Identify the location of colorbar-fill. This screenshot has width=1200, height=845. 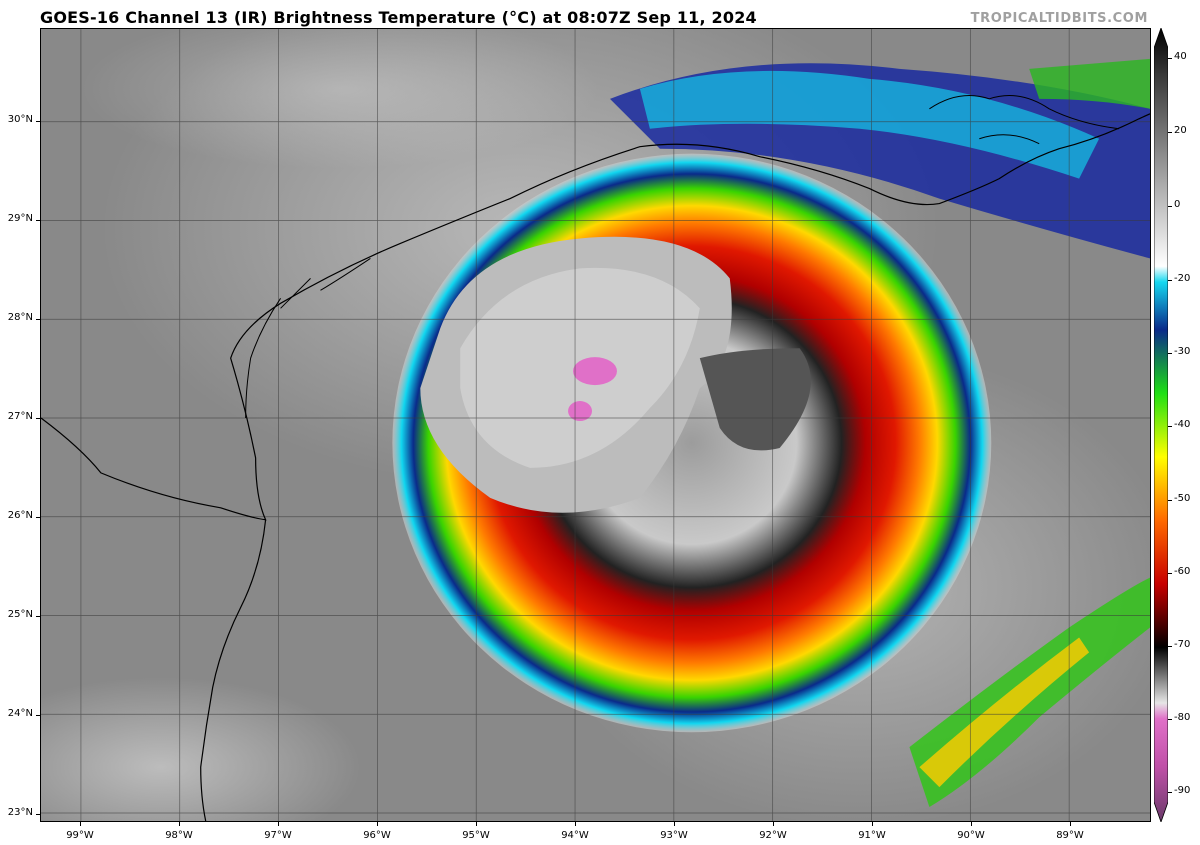
(1161, 425).